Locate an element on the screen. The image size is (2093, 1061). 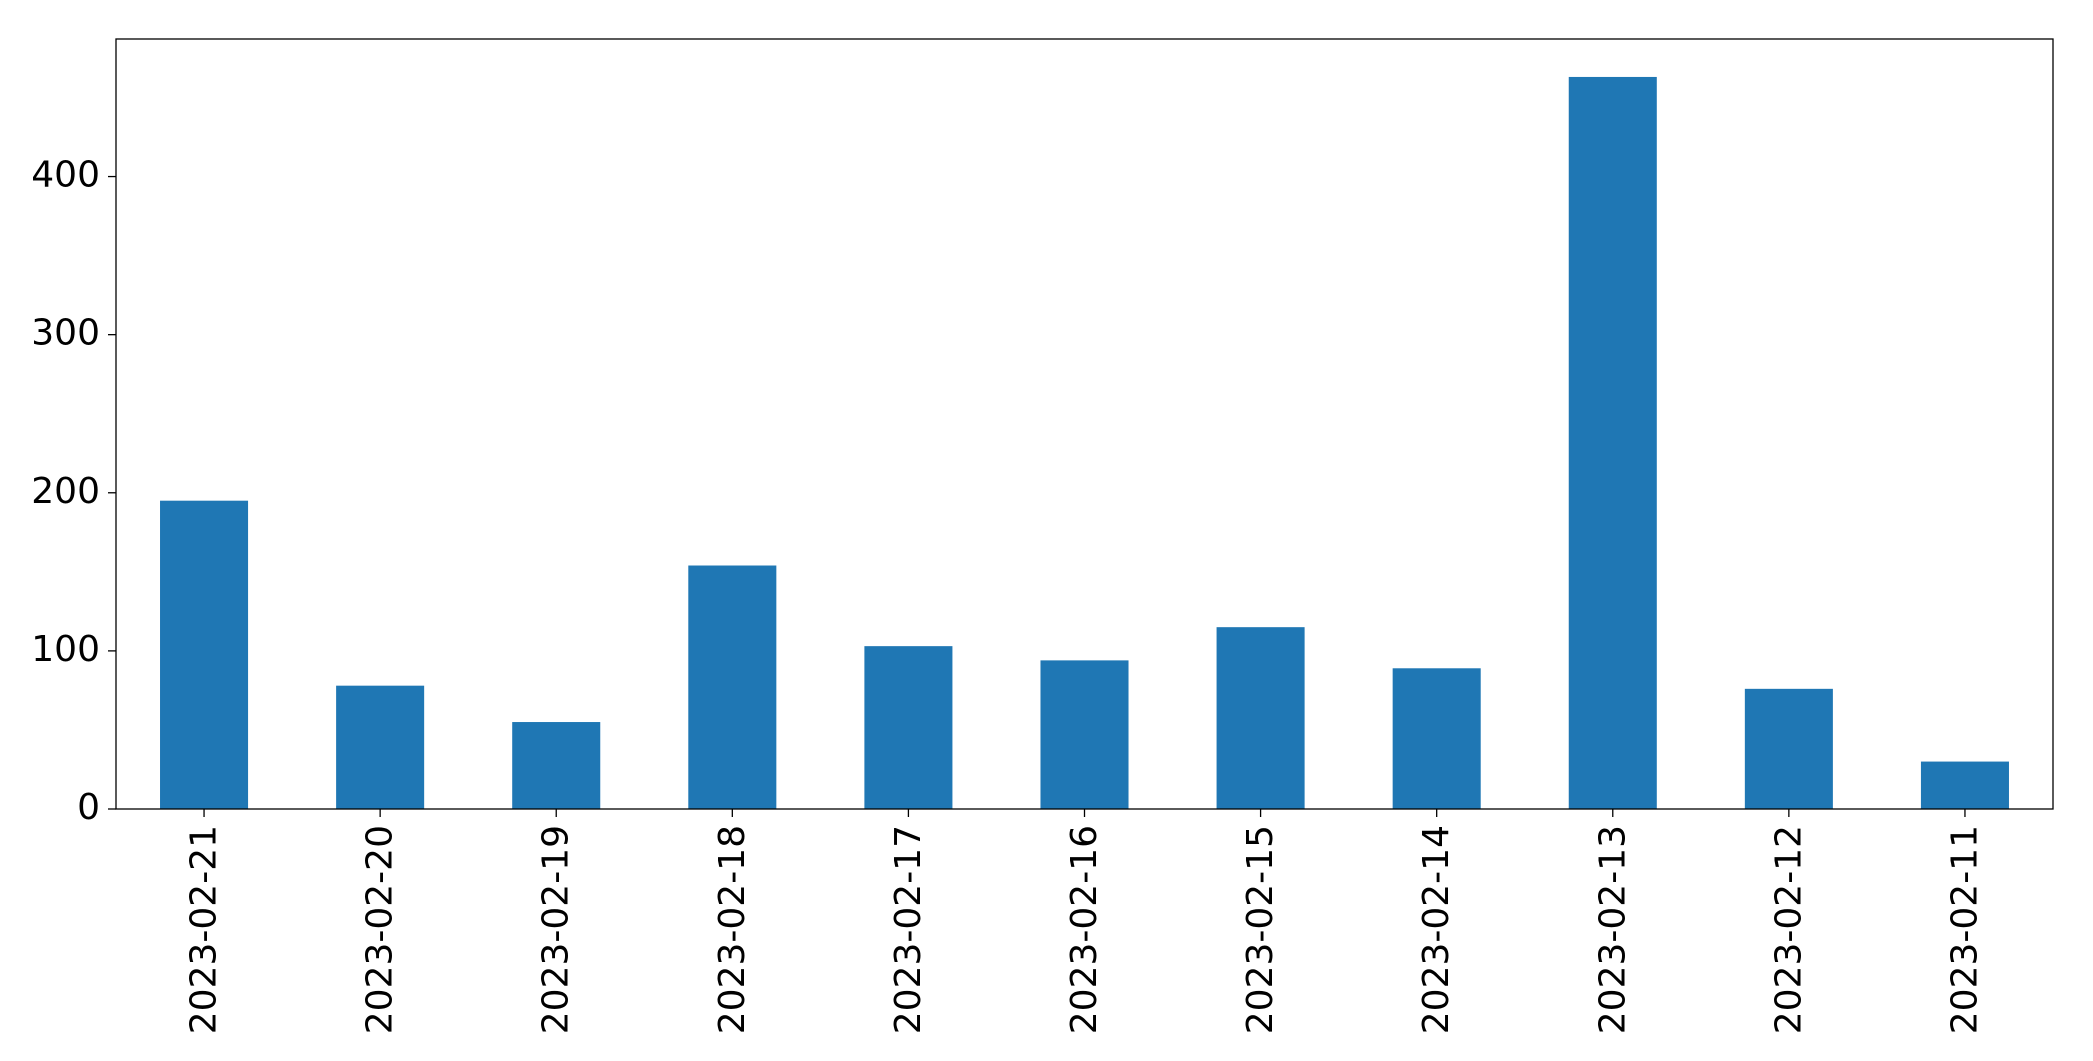
x-tick-label: 2023-02-18 is located at coordinates (732, 929).